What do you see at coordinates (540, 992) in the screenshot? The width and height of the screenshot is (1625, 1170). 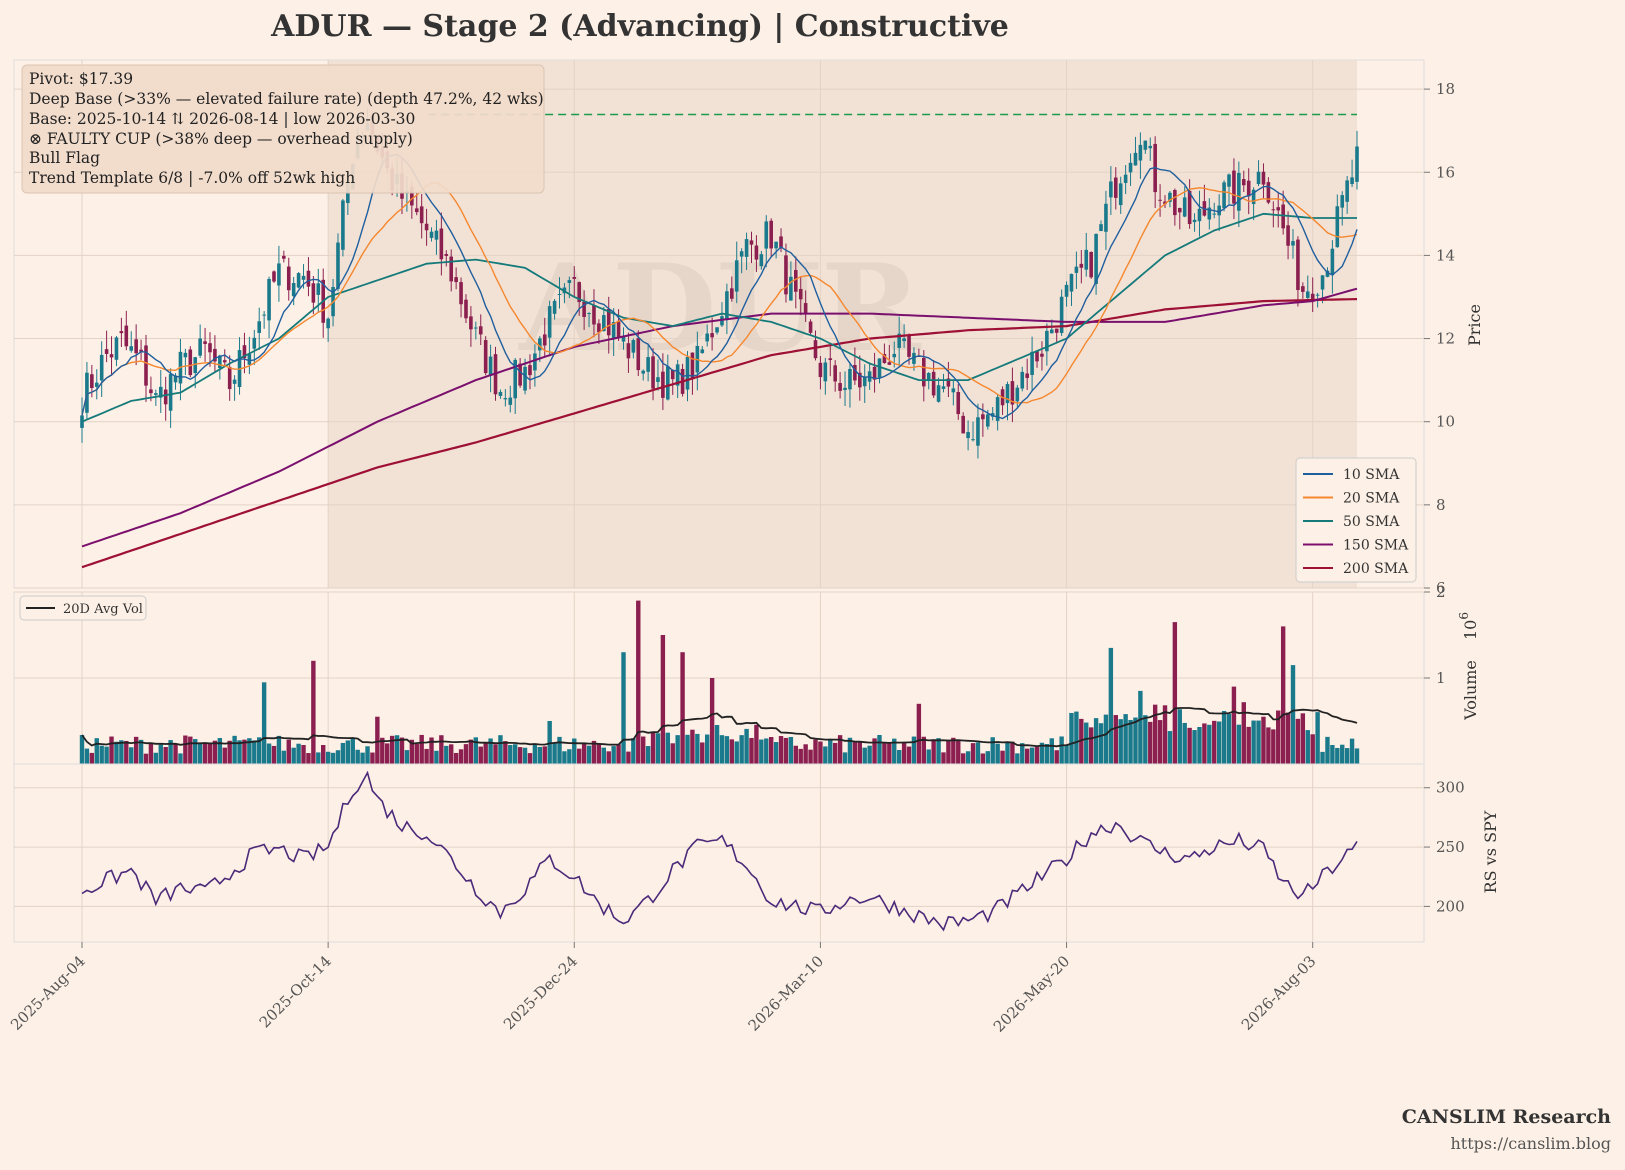 I see `x-tick-label: 2025-Dec-24` at bounding box center [540, 992].